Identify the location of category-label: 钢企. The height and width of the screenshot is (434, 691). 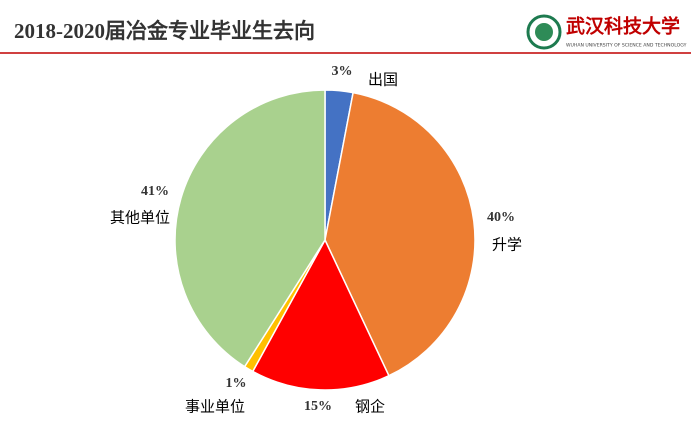
(370, 407).